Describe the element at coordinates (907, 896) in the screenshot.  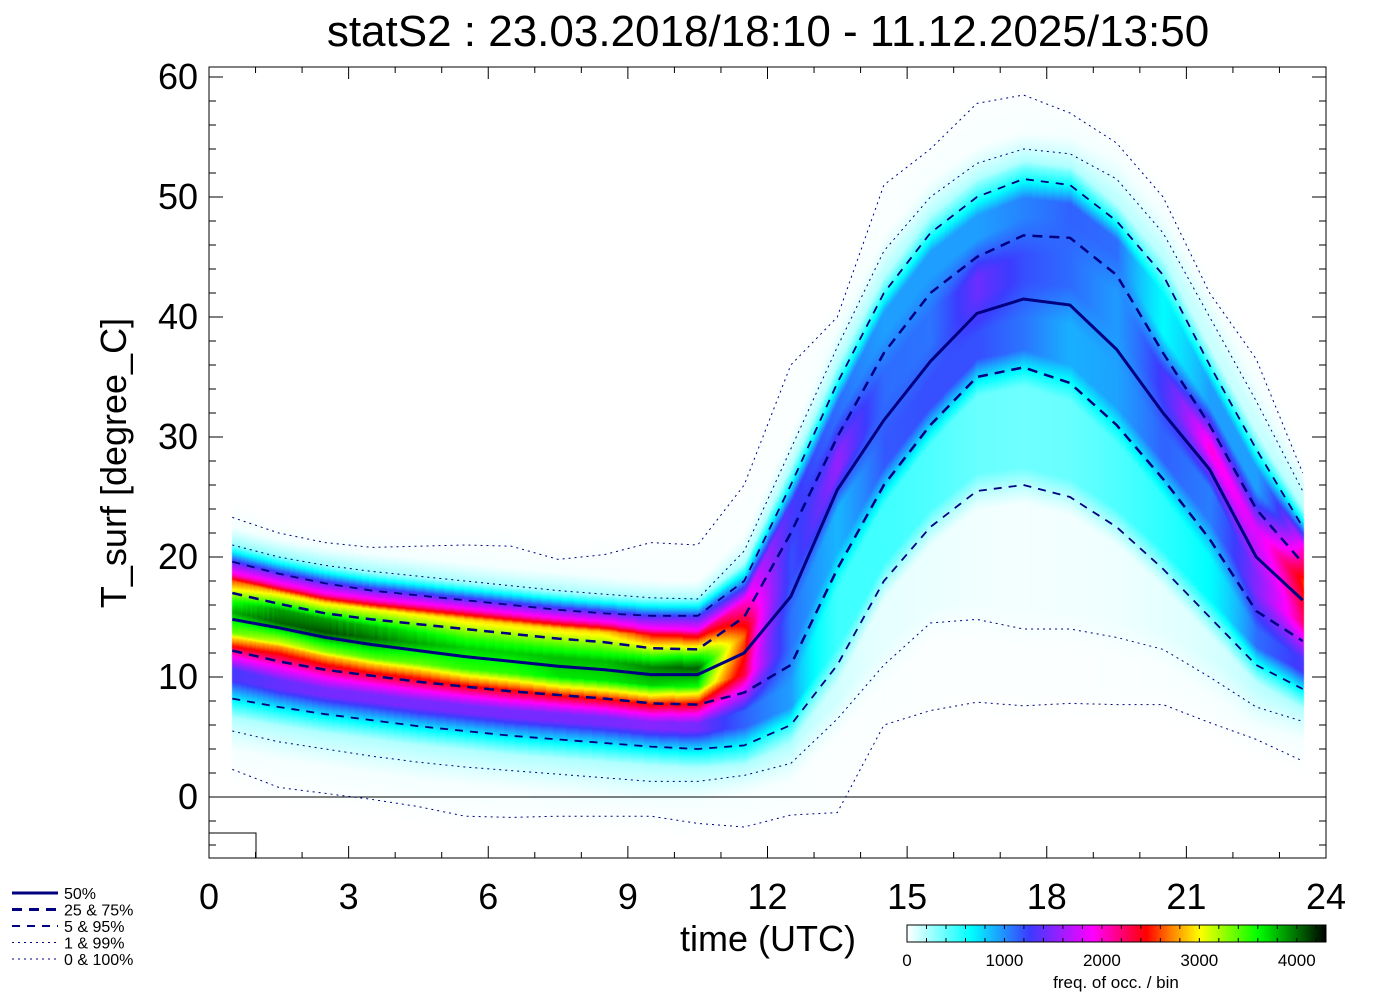
I see `x-tick-label: 15` at that location.